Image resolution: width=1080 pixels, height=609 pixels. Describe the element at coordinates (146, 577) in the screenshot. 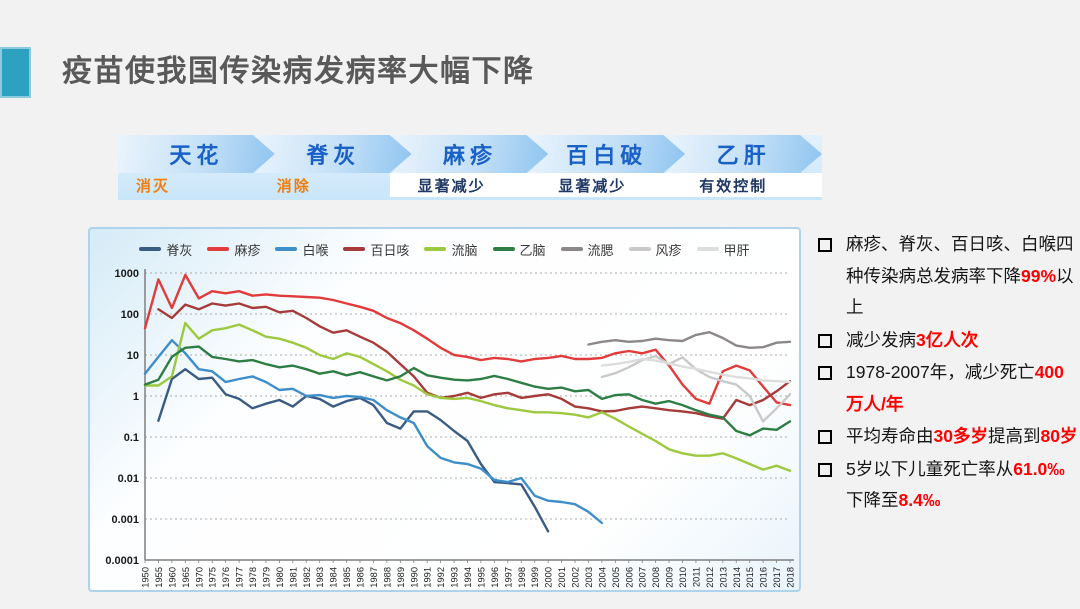

I see `x-tick-label: 1950` at that location.